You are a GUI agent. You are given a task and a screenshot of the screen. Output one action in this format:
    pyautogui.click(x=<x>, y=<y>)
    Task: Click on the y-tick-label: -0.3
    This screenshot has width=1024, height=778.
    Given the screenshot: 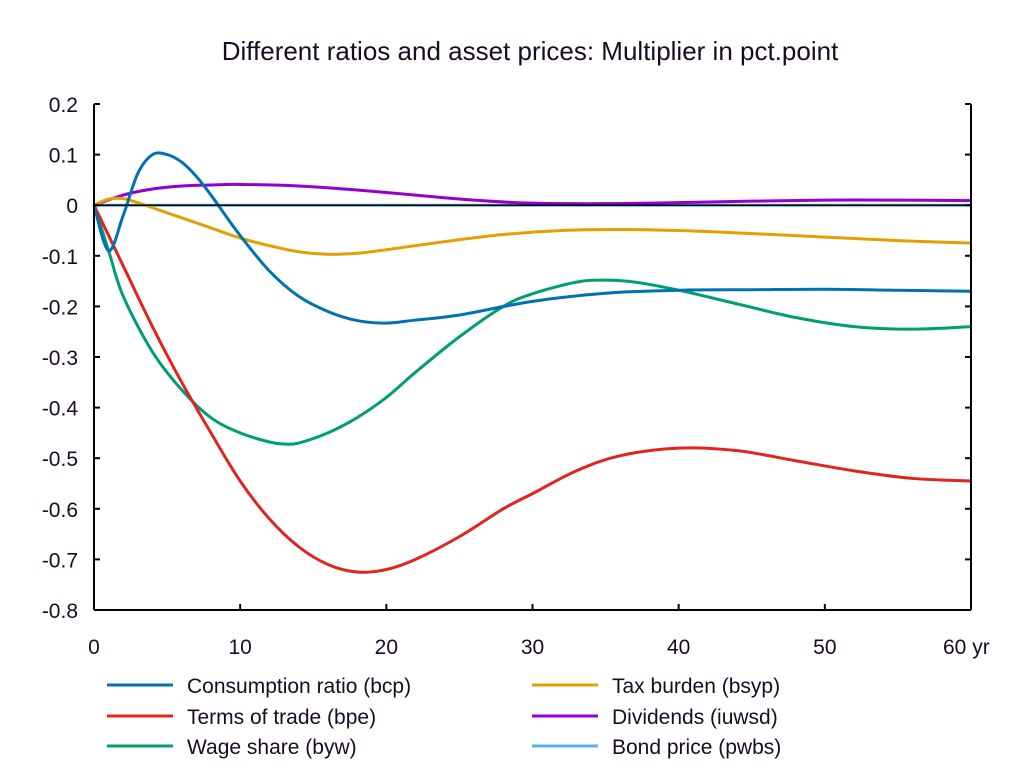 What is the action you would take?
    pyautogui.click(x=60, y=358)
    